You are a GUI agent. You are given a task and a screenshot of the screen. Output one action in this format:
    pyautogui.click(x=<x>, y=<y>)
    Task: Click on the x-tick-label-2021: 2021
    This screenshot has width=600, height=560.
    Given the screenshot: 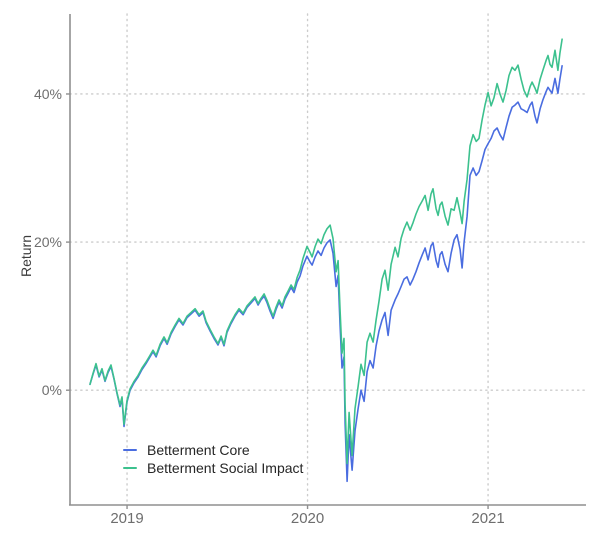 What is the action you would take?
    pyautogui.click(x=488, y=518)
    